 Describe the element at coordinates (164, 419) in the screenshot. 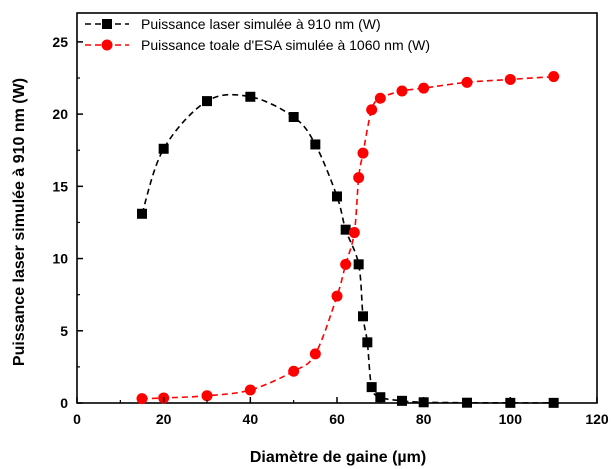

I see `x-tick-label: 20` at that location.